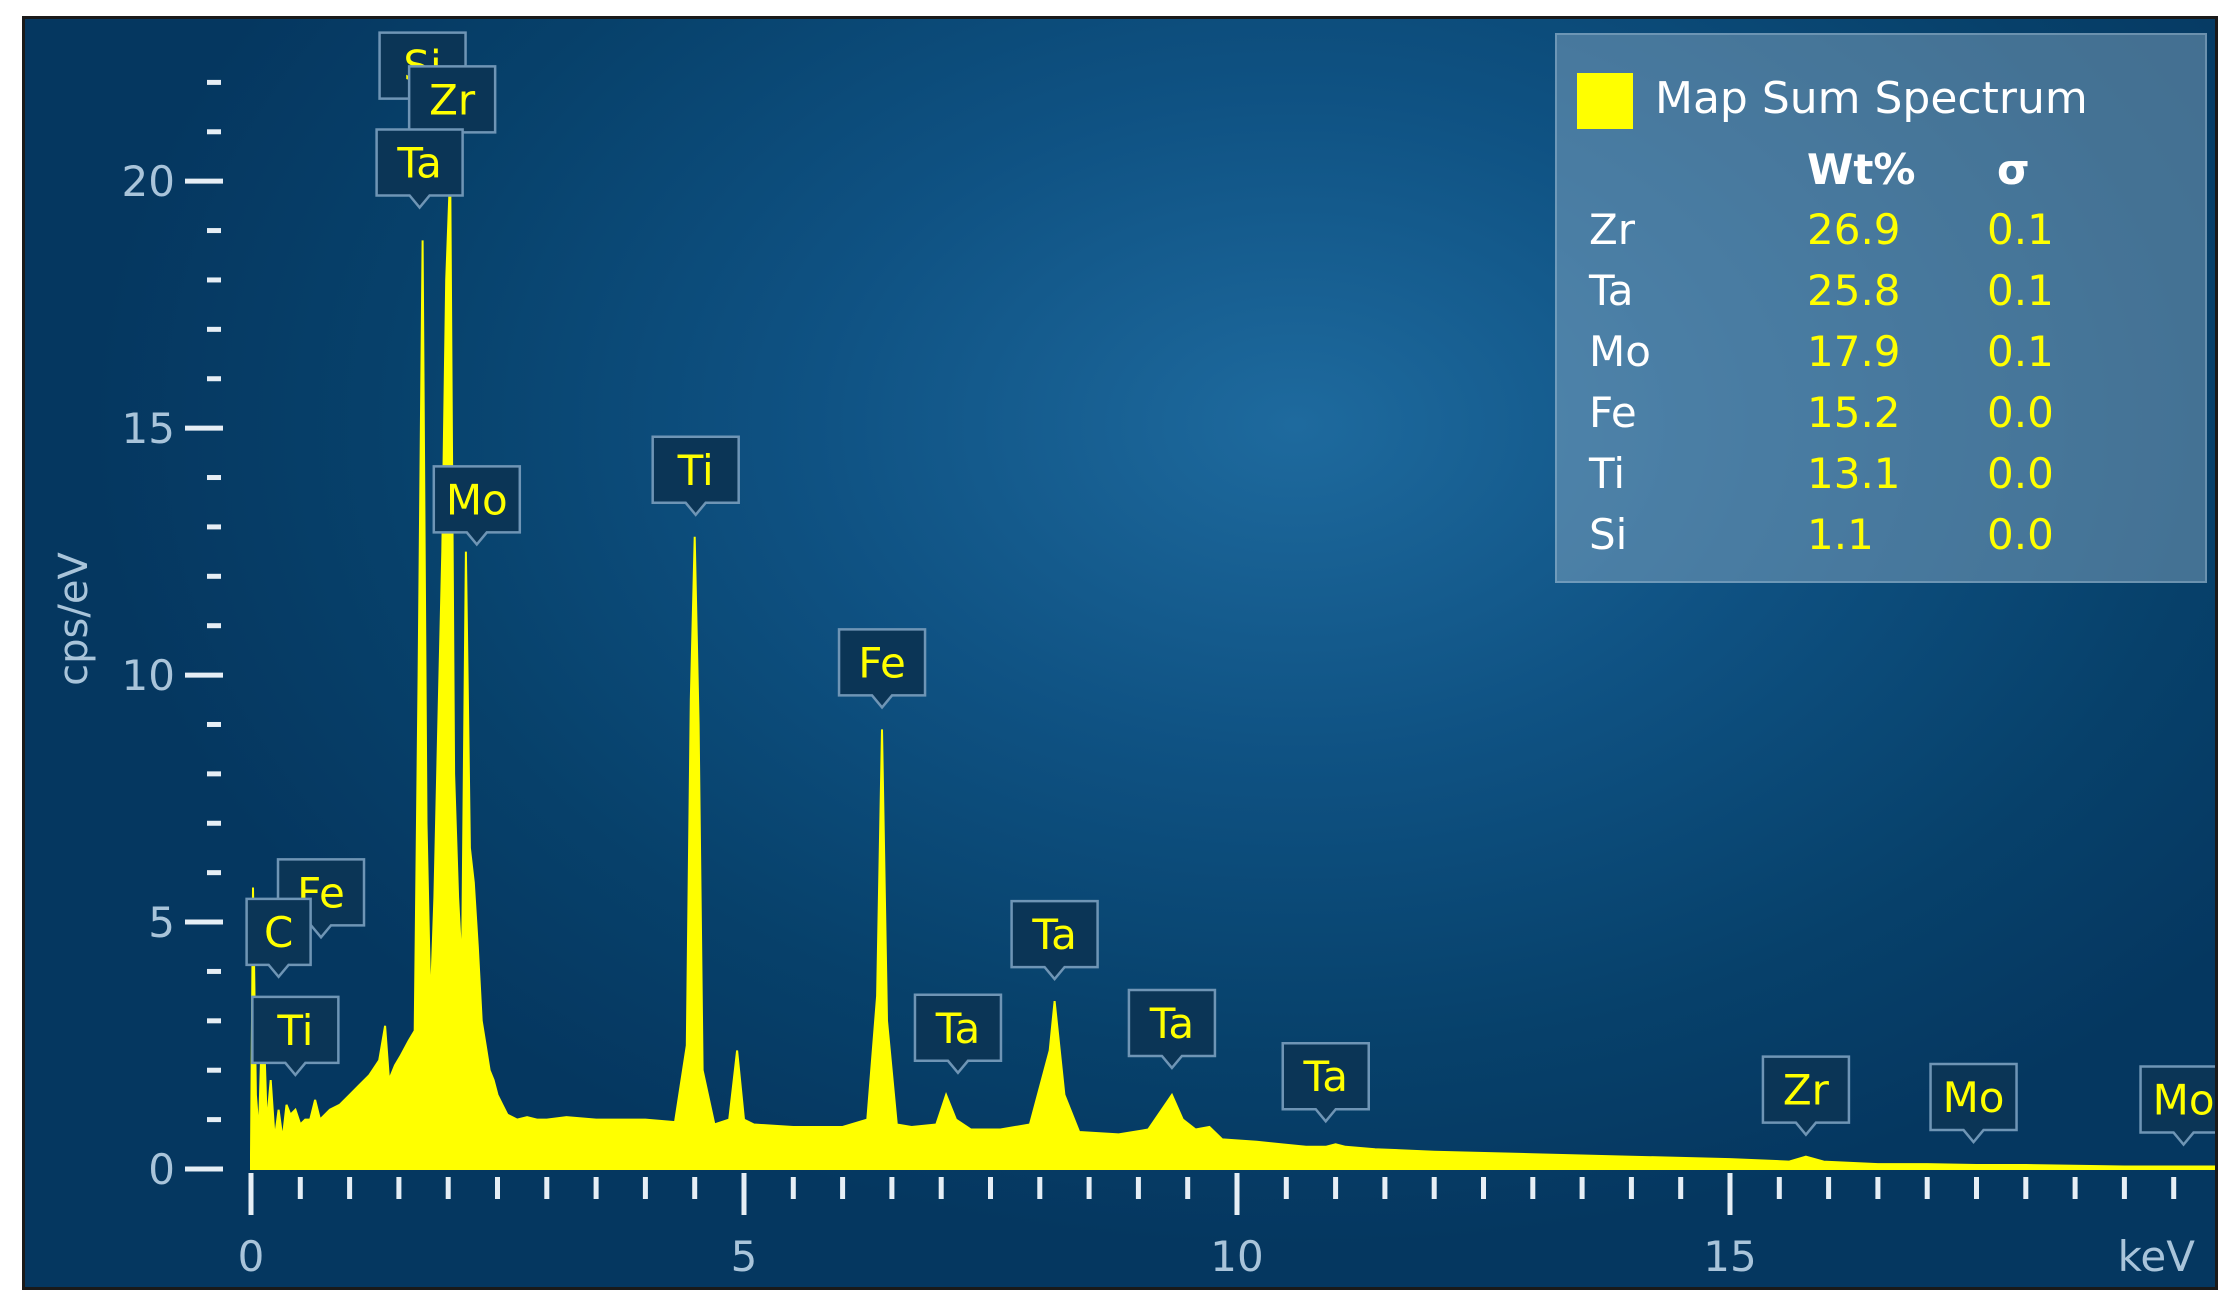  Describe the element at coordinates (74, 619) in the screenshot. I see `y-axis-title: cps/eV` at that location.